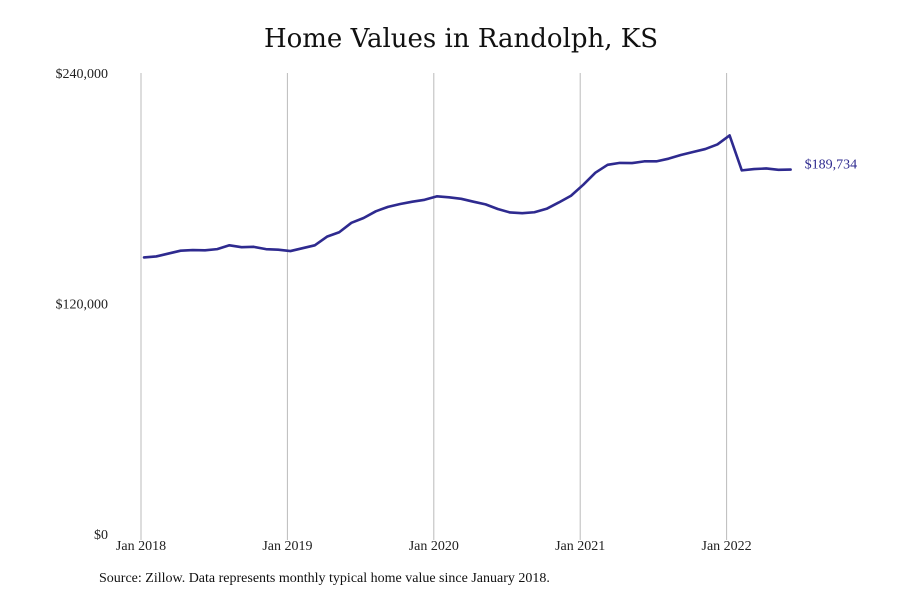 The width and height of the screenshot is (900, 600). Describe the element at coordinates (727, 546) in the screenshot. I see `x-tick-label: Jan 2022` at that location.